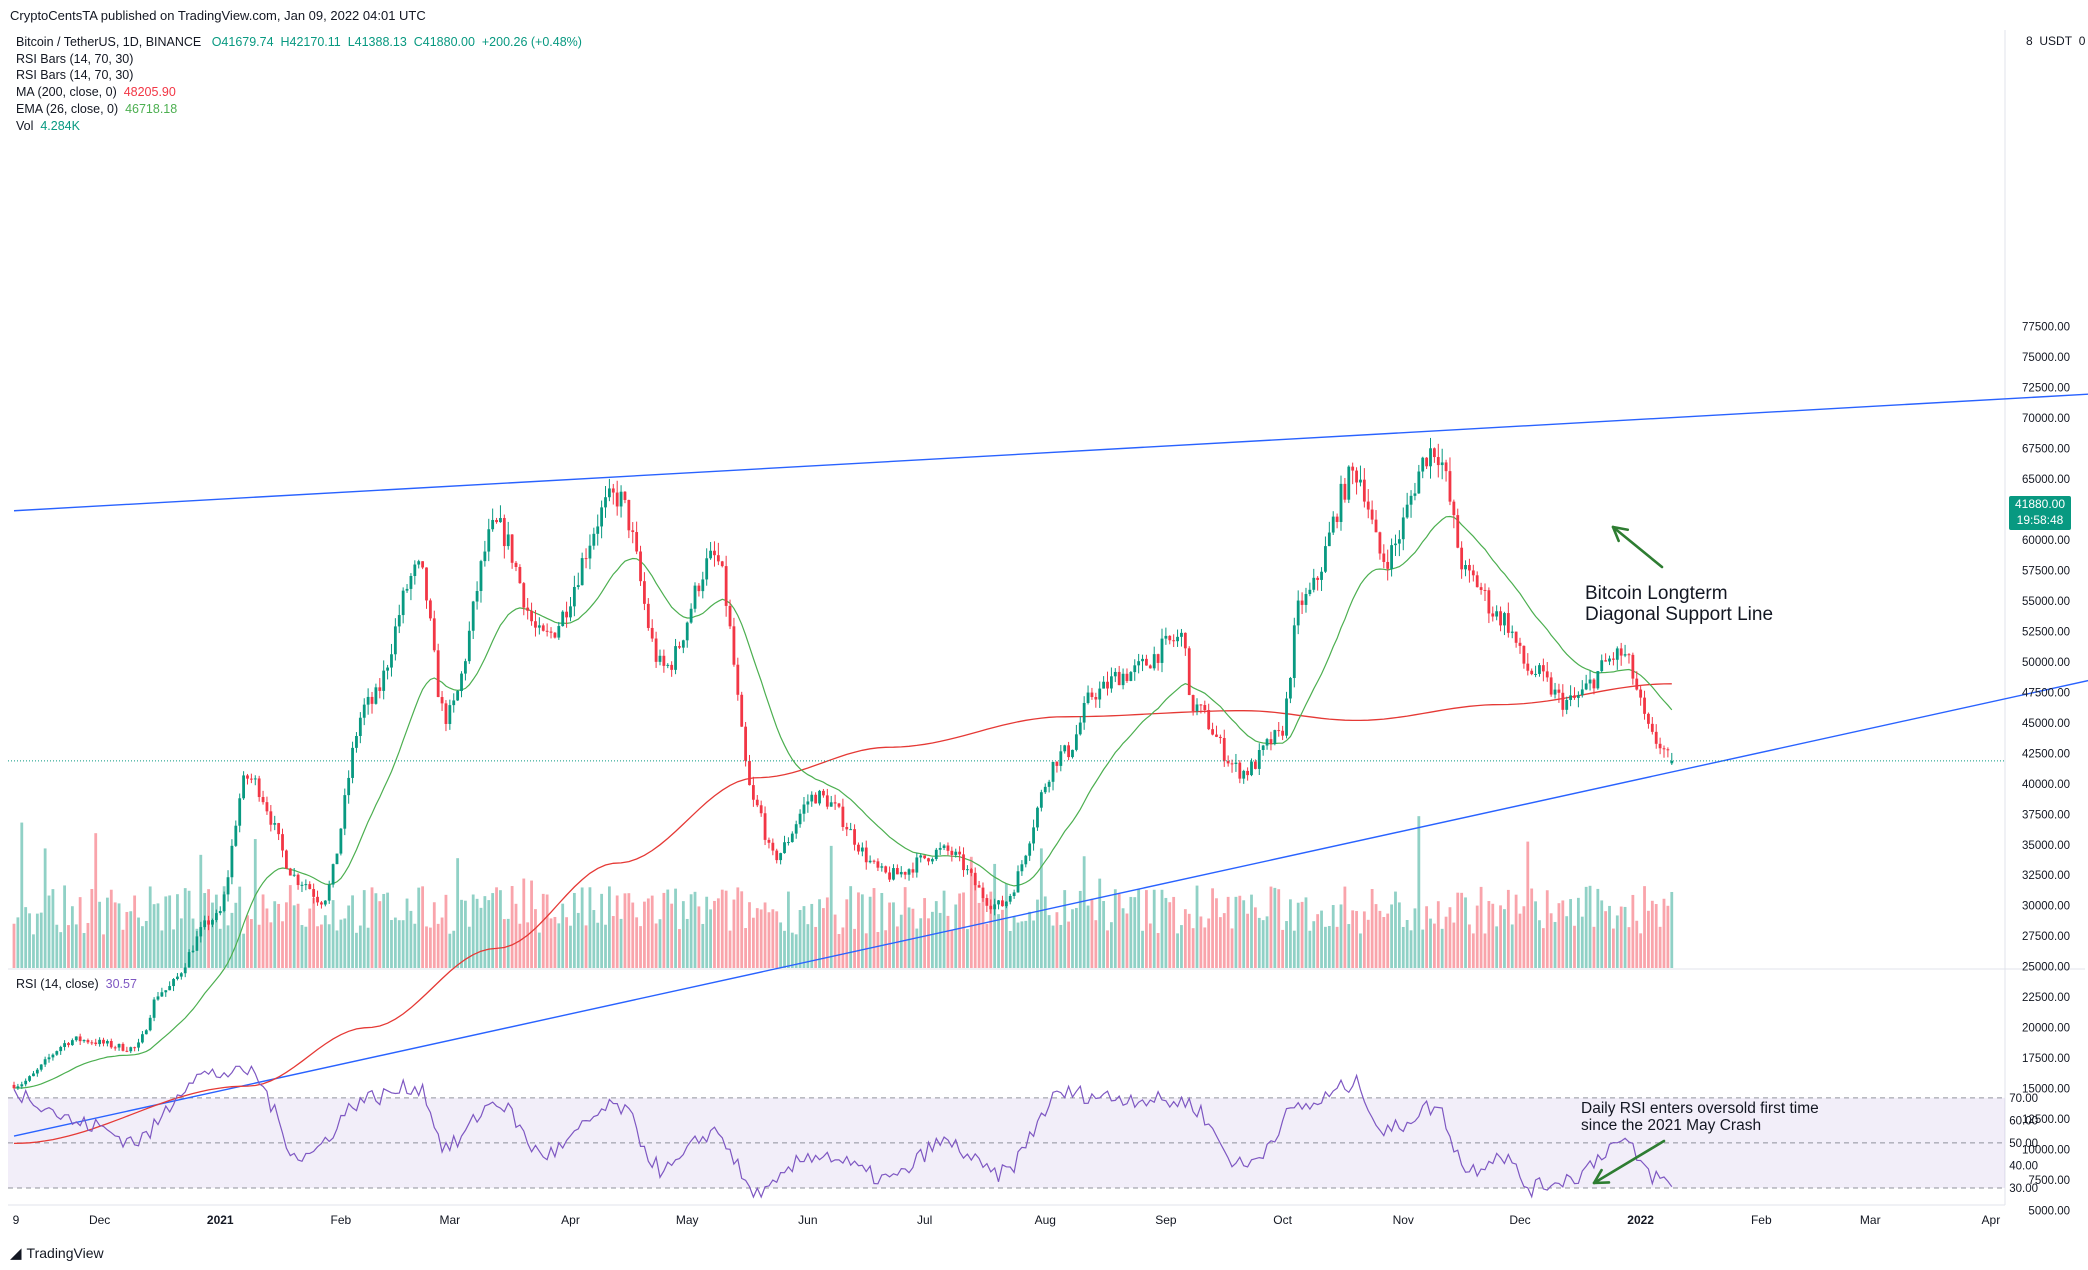  What do you see at coordinates (299, 92) in the screenshot?
I see `legend-ma-row: MA (200, close, 0) 48205.90` at bounding box center [299, 92].